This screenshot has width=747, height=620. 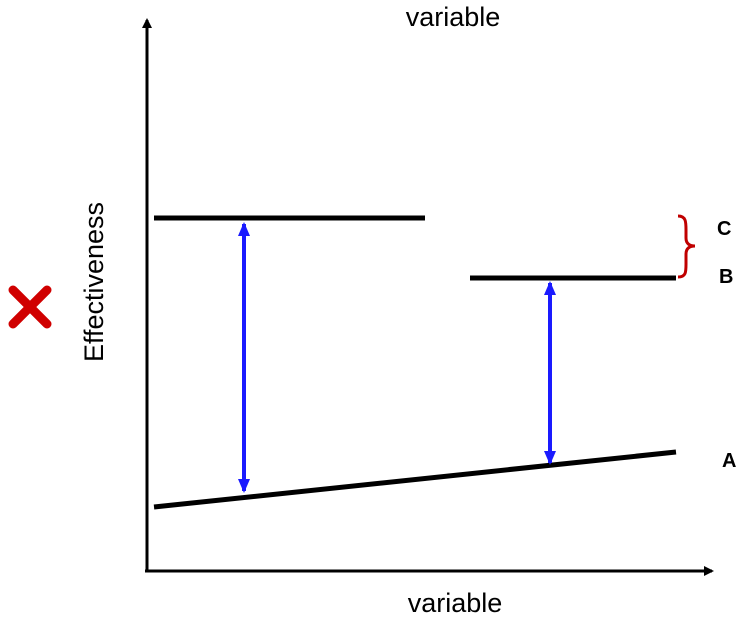 What do you see at coordinates (724, 229) in the screenshot?
I see `label-c: C` at bounding box center [724, 229].